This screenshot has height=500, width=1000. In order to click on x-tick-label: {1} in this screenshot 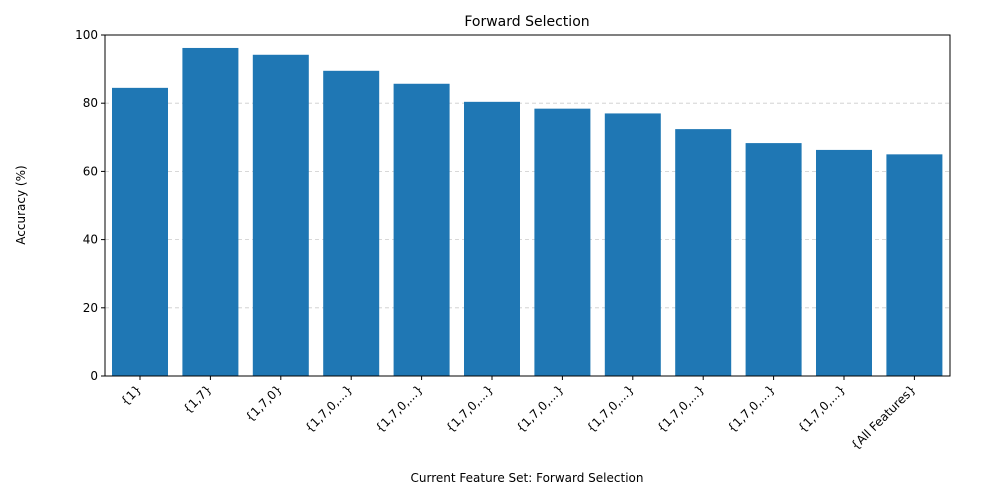, I will do `click(131, 395)`.